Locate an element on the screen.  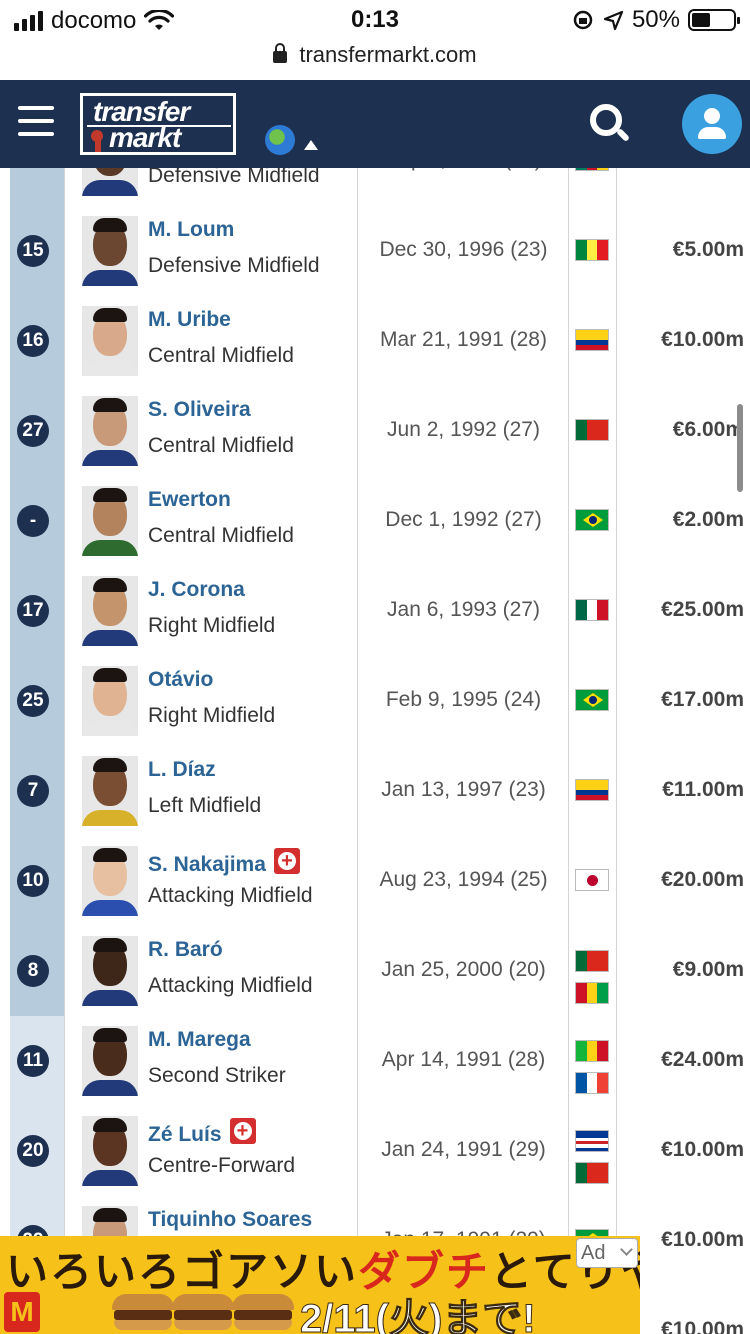
transfermarkt-logo: transfer markt is located at coordinates (158, 124).